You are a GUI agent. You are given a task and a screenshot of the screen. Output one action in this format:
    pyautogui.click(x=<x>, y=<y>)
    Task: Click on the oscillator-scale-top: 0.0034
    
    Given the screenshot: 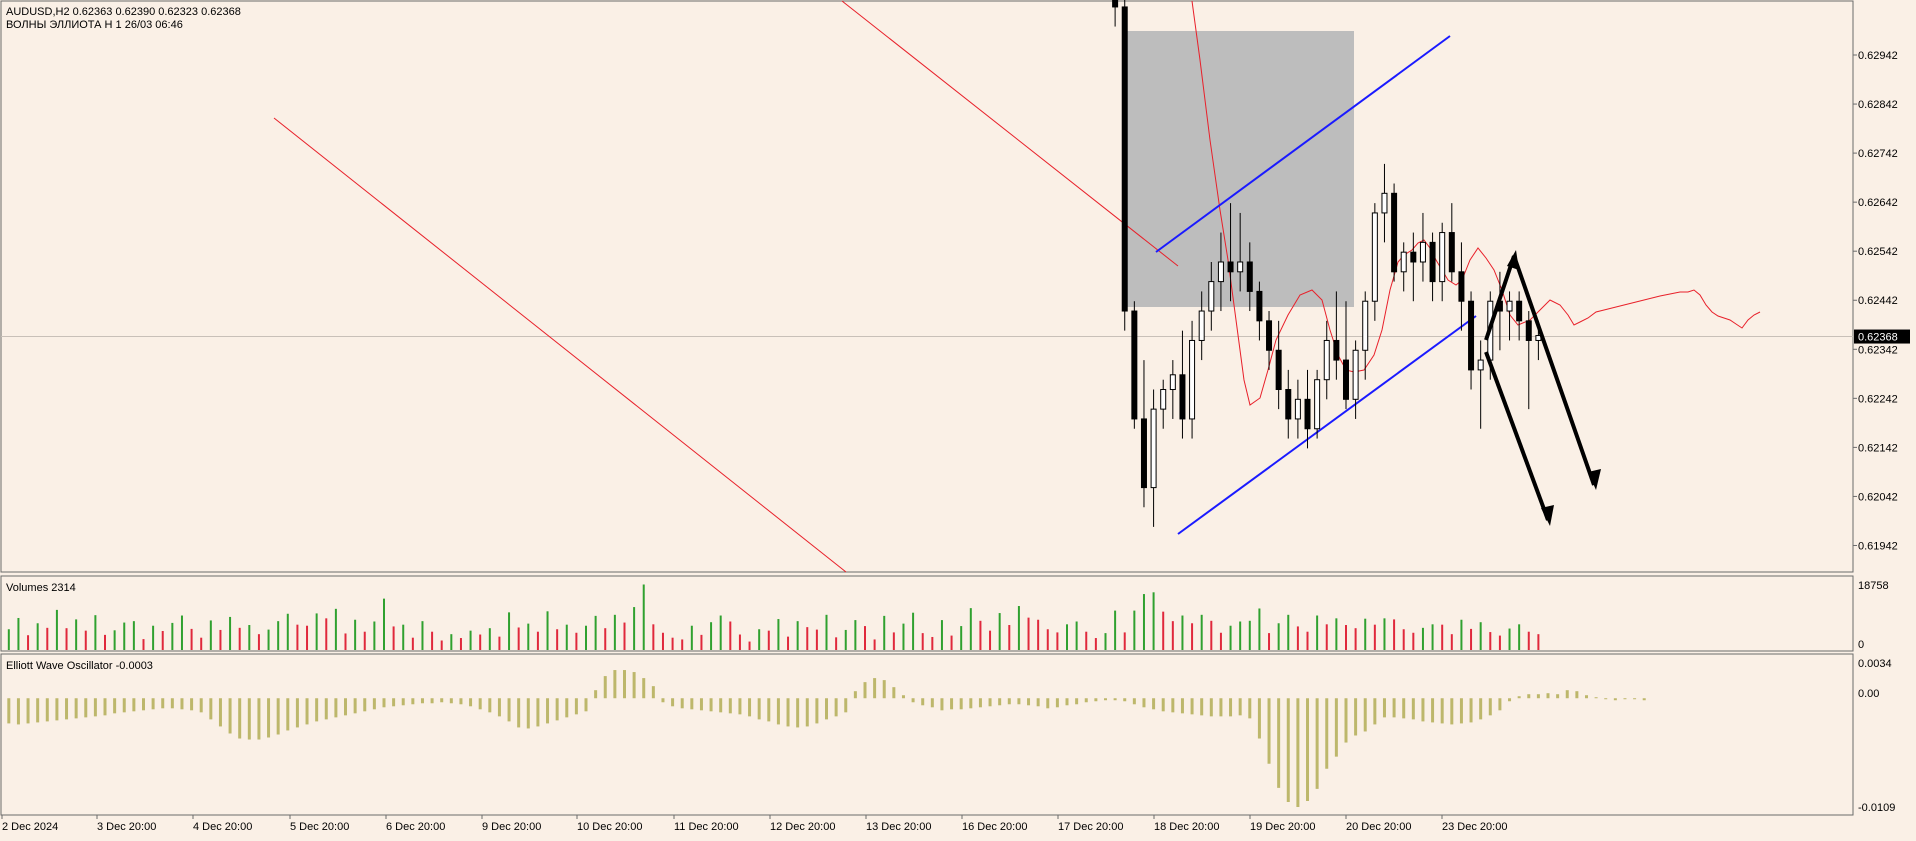 What is the action you would take?
    pyautogui.click(x=1875, y=664)
    